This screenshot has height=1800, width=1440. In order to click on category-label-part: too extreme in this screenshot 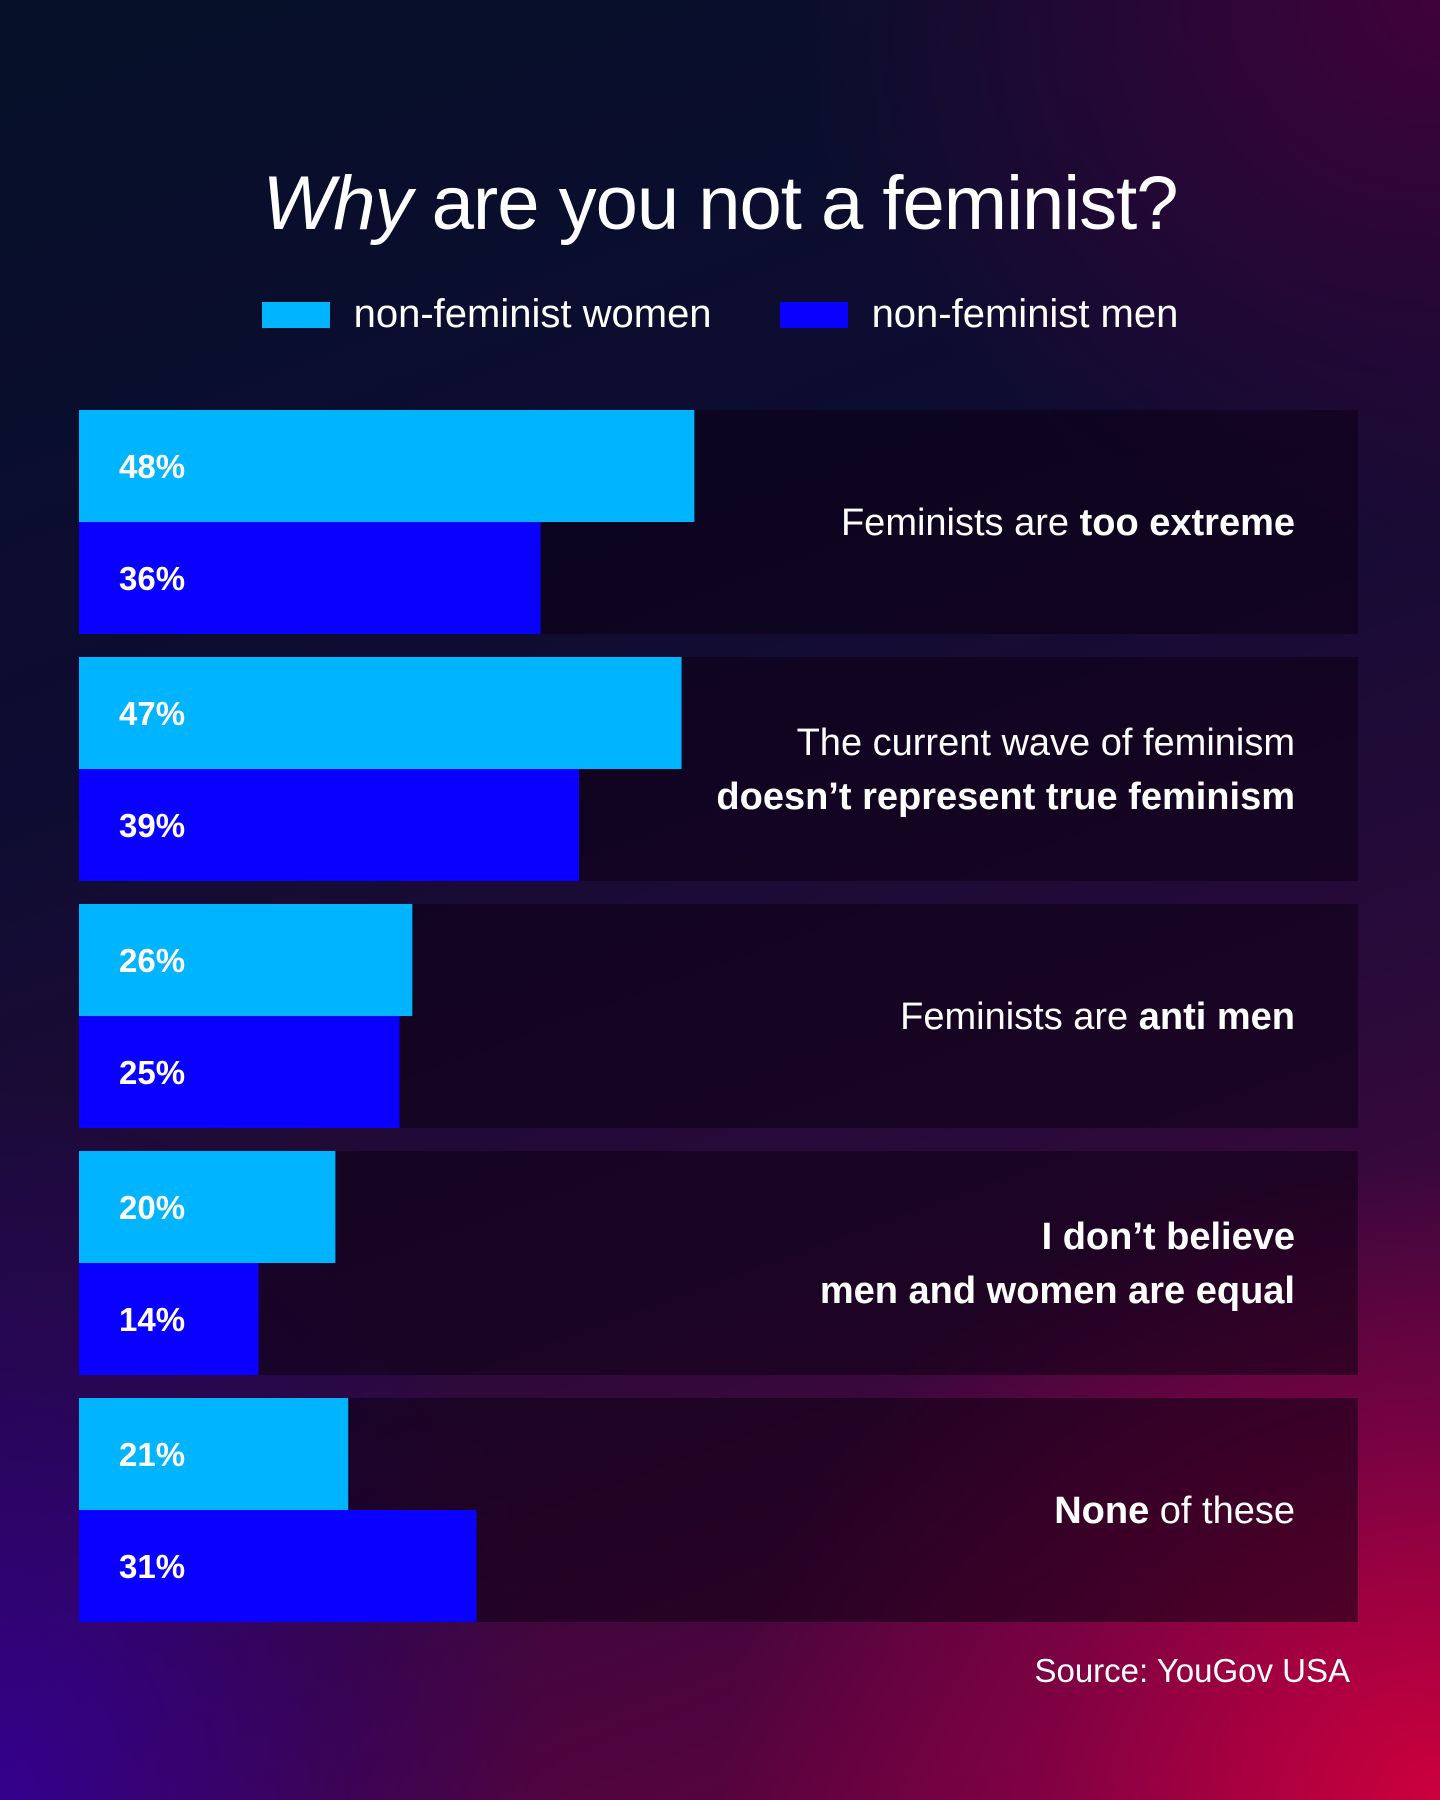, I will do `click(1187, 523)`.